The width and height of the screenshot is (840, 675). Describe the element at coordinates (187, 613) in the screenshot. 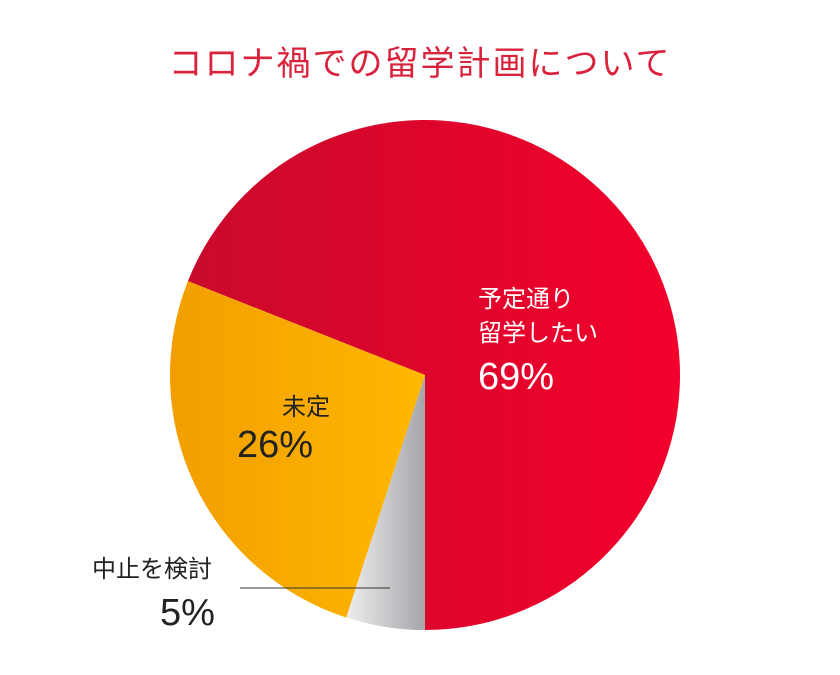

I see `value-label: 5%` at that location.